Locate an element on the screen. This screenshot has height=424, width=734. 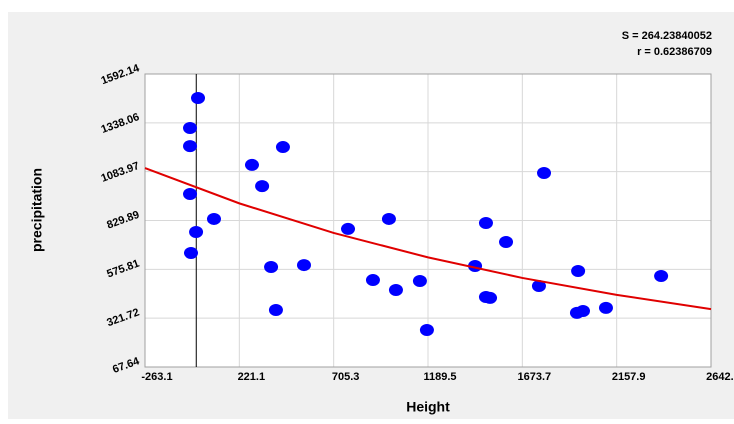
x-tick-label: 1189.5 is located at coordinates (439, 377).